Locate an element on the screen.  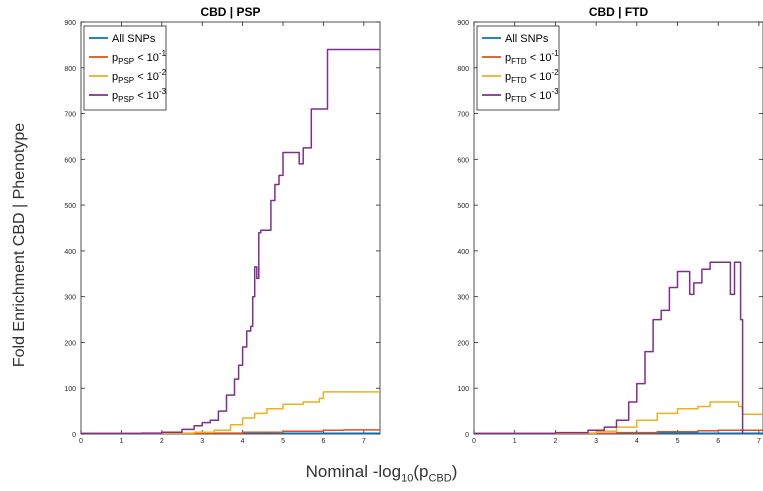
y-axis-label: Fold Enrichment CBD | Phenotype is located at coordinates (19, 245).